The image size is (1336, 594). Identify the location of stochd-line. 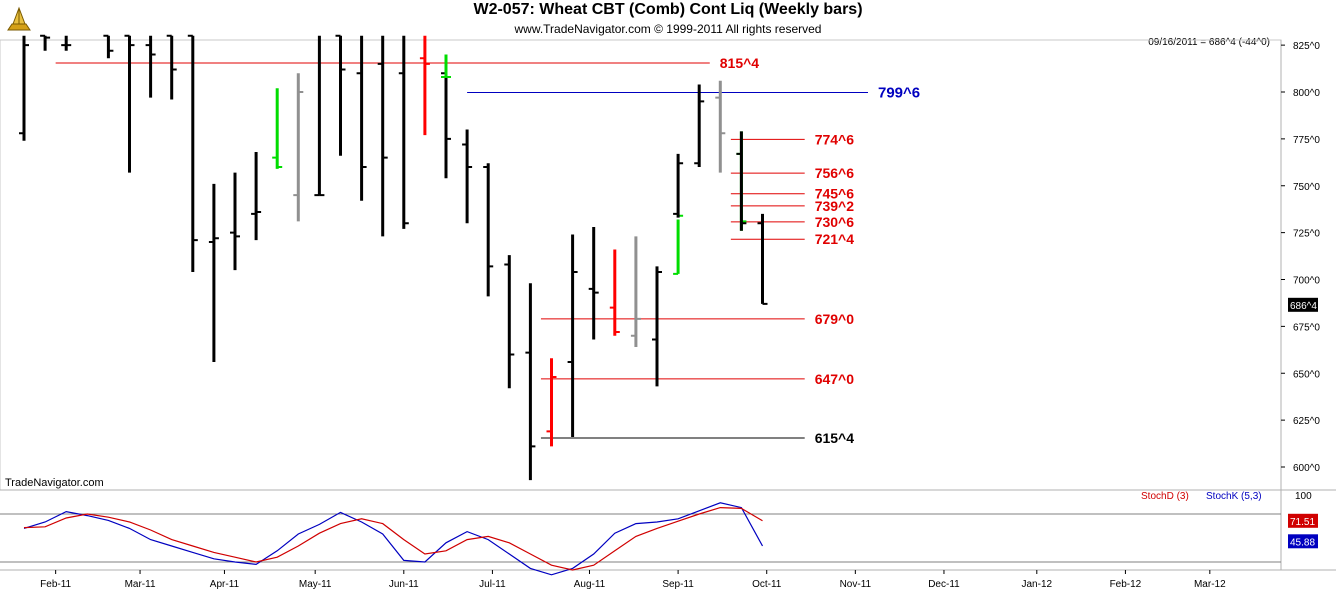
(393, 538).